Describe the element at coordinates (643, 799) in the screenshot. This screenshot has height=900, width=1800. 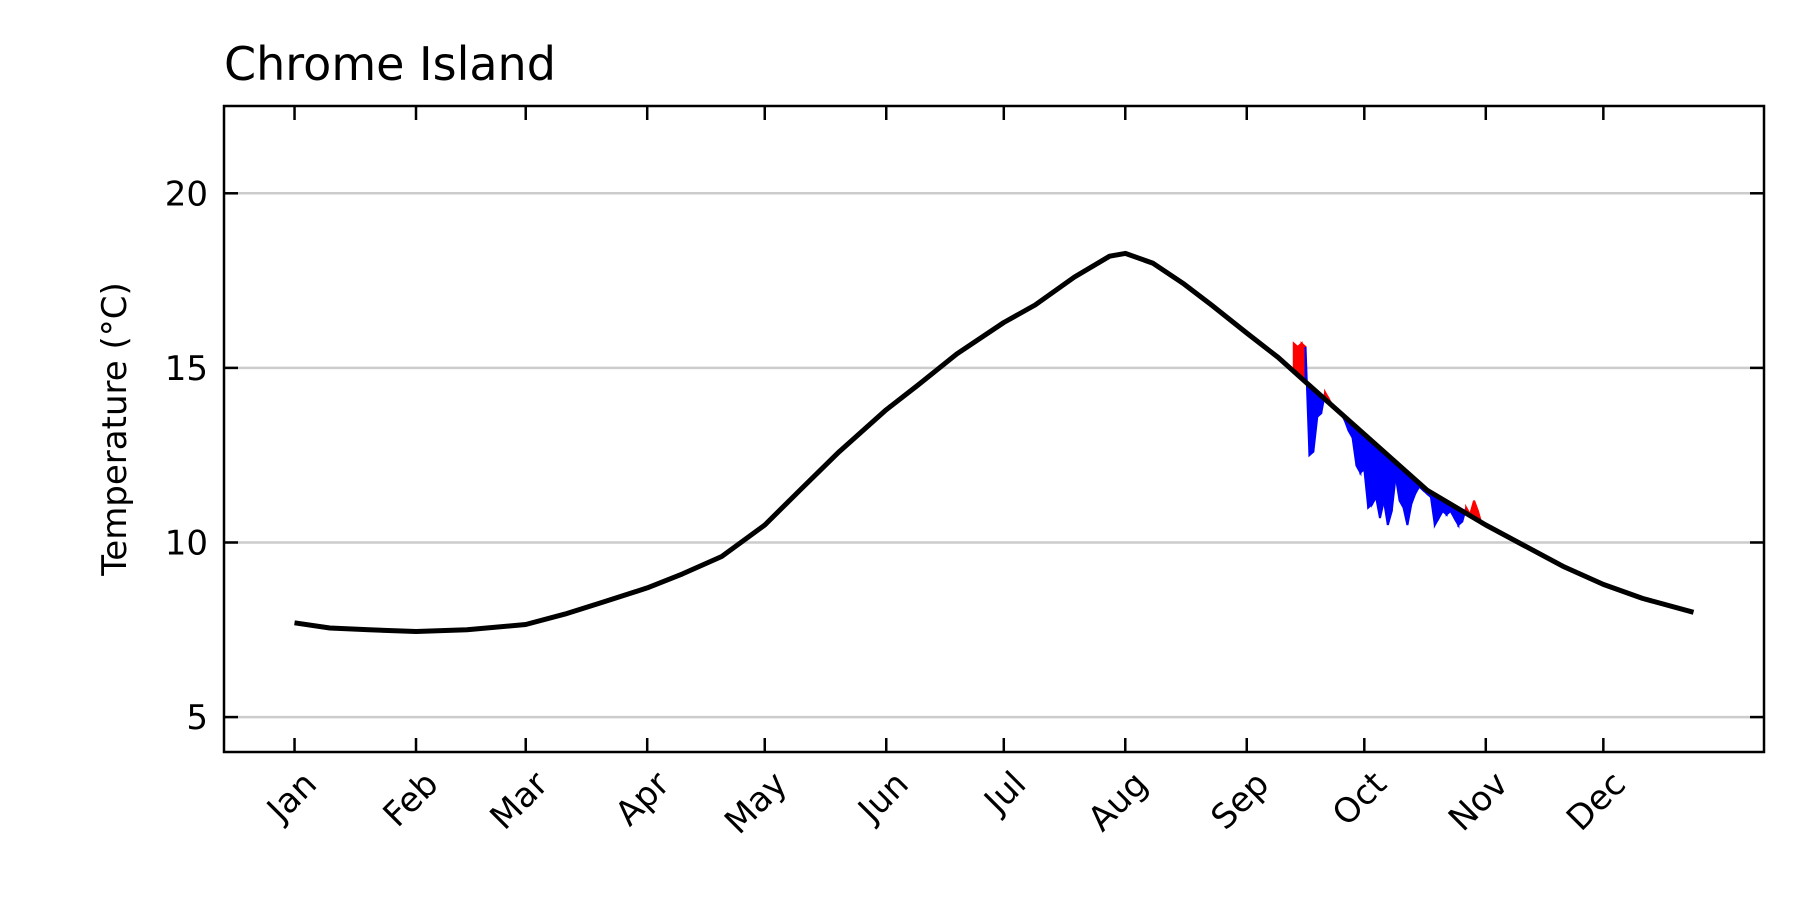
I see `xtick-label-apr: Apr` at that location.